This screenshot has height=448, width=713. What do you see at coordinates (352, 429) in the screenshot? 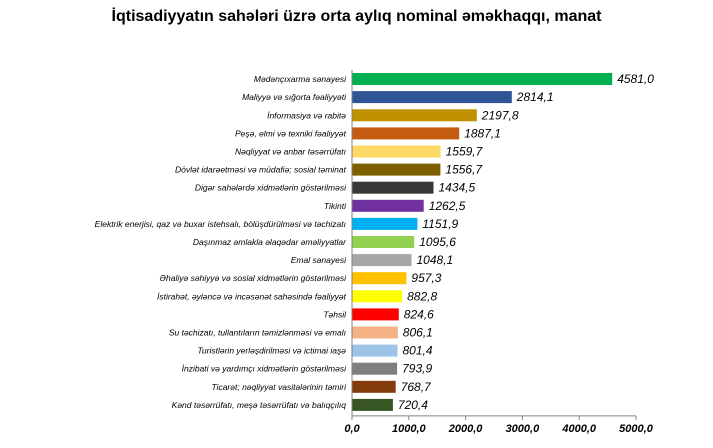
I see `x-tick-label-0: 0,0` at bounding box center [352, 429].